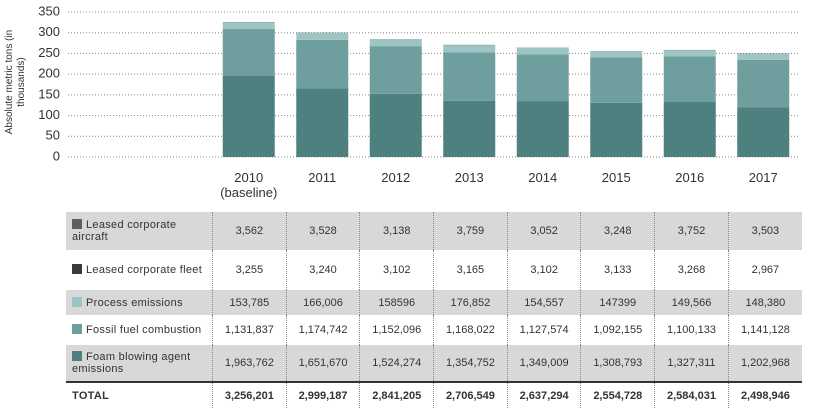  Describe the element at coordinates (765, 363) in the screenshot. I see `table-cell: 1,202,968` at that location.